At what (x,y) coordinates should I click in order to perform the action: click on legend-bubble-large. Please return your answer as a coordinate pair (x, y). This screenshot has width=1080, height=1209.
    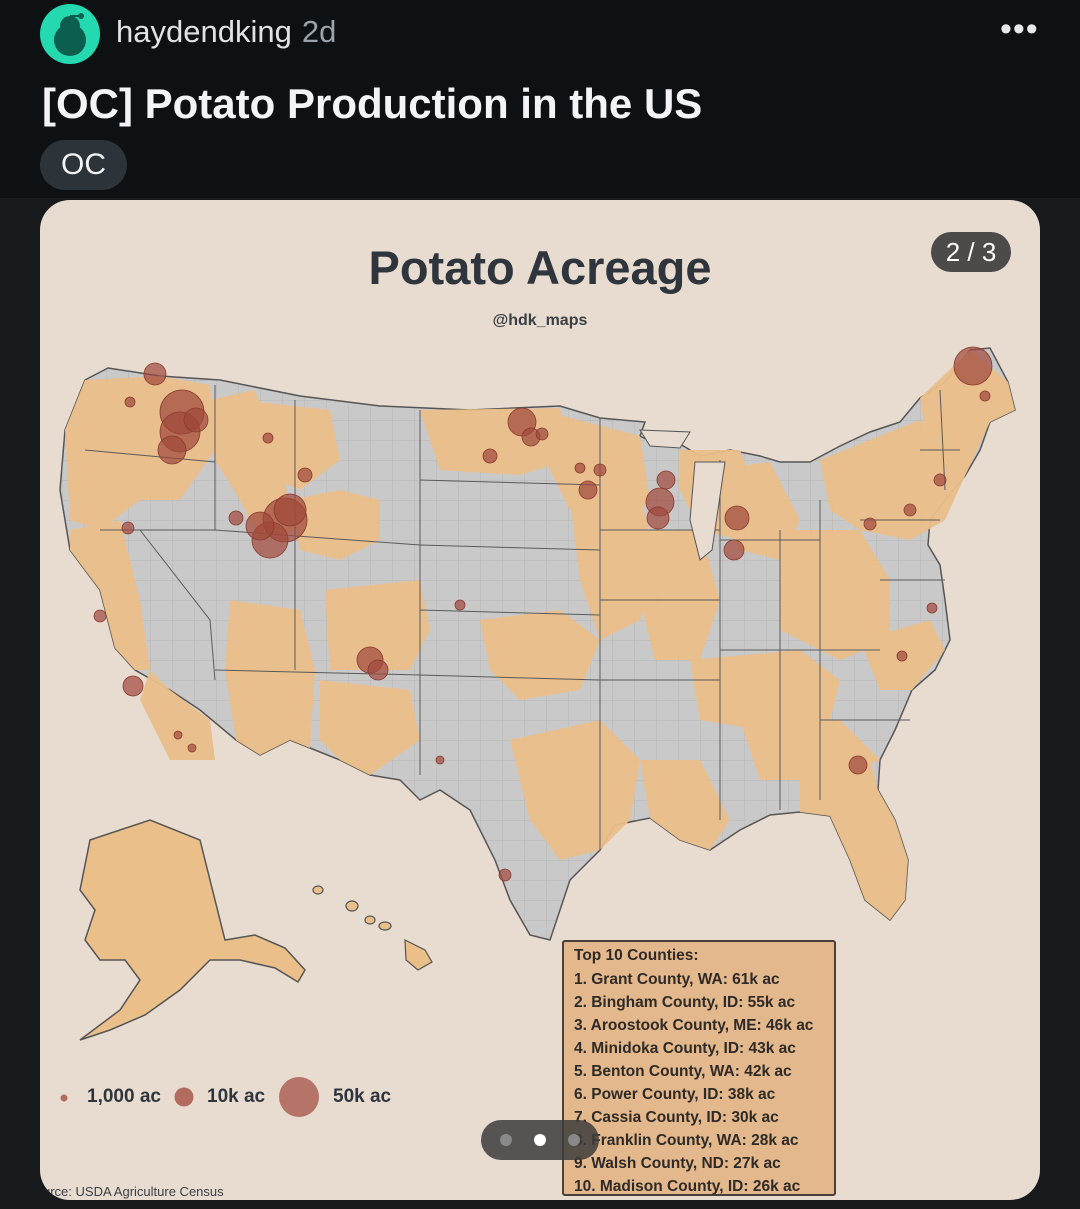
    Looking at the image, I should click on (299, 1097).